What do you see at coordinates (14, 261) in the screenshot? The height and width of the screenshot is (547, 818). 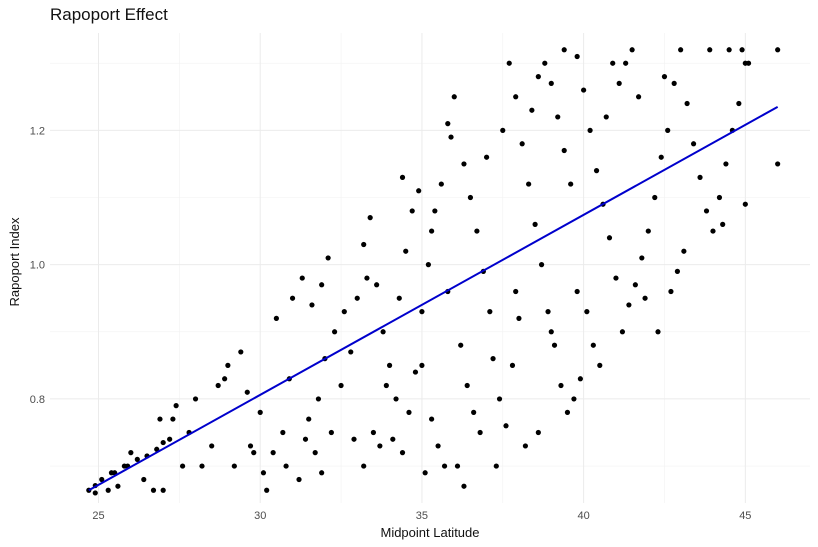 I see `y-axis-title: Rapoport Index` at bounding box center [14, 261].